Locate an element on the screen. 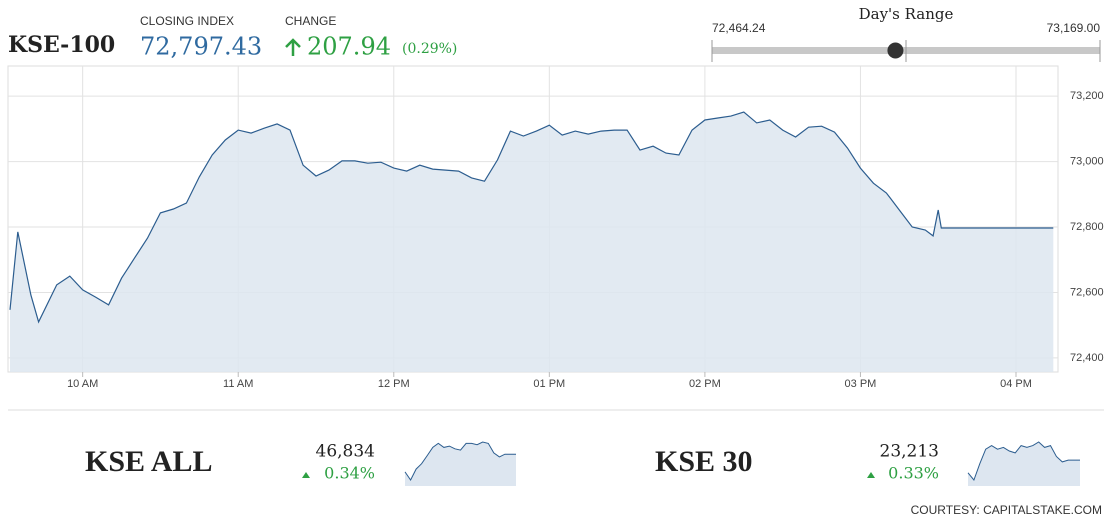 The image size is (1112, 518). index-title: KSE-100 is located at coordinates (61, 45).